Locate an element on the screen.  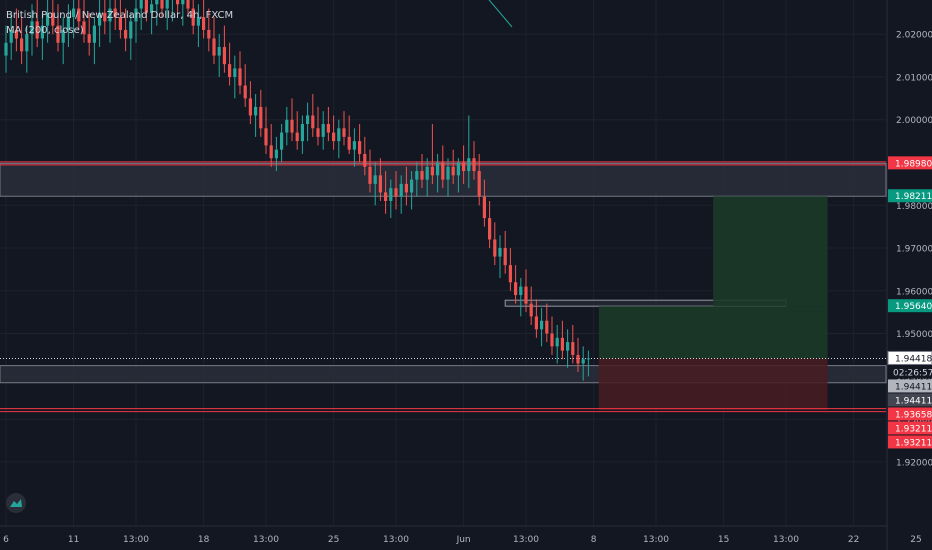
price-tick-label: 2.02000 is located at coordinates (914, 36).